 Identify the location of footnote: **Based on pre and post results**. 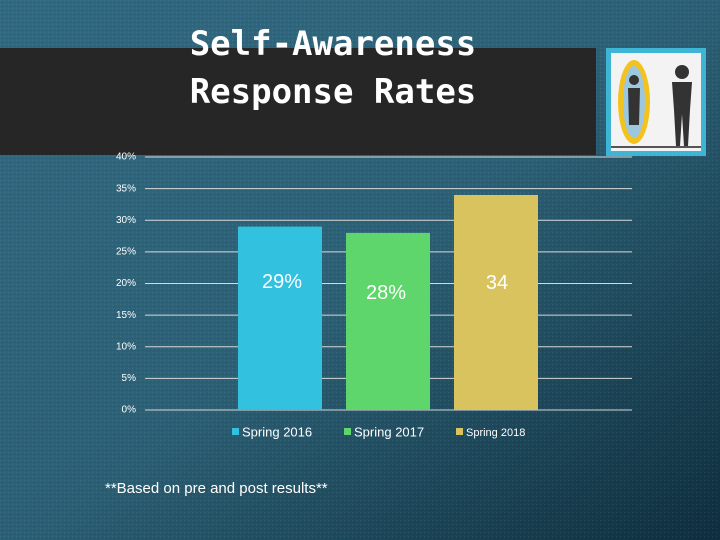
(216, 488).